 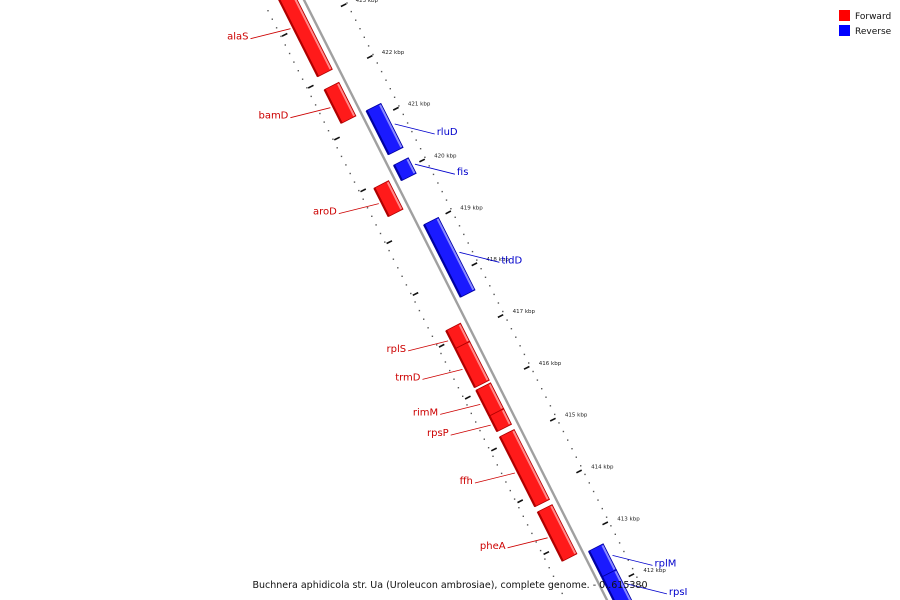 What do you see at coordinates (524, 468) in the screenshot?
I see `gene-ffh` at bounding box center [524, 468].